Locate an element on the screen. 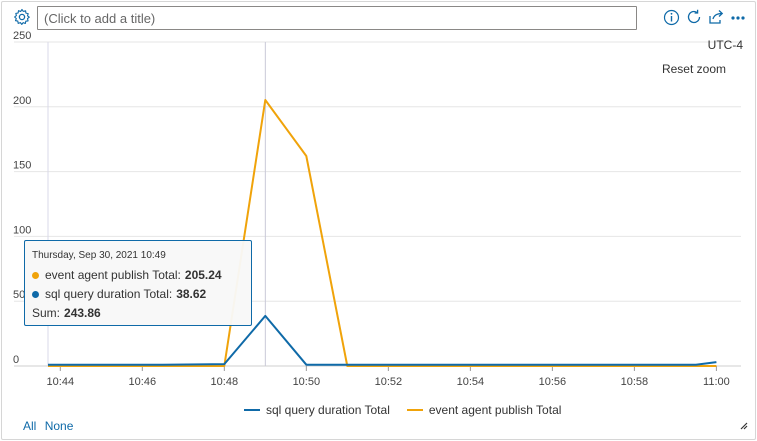 Image resolution: width=757 pixels, height=441 pixels. x-tick-label: 10:56 is located at coordinates (553, 382).